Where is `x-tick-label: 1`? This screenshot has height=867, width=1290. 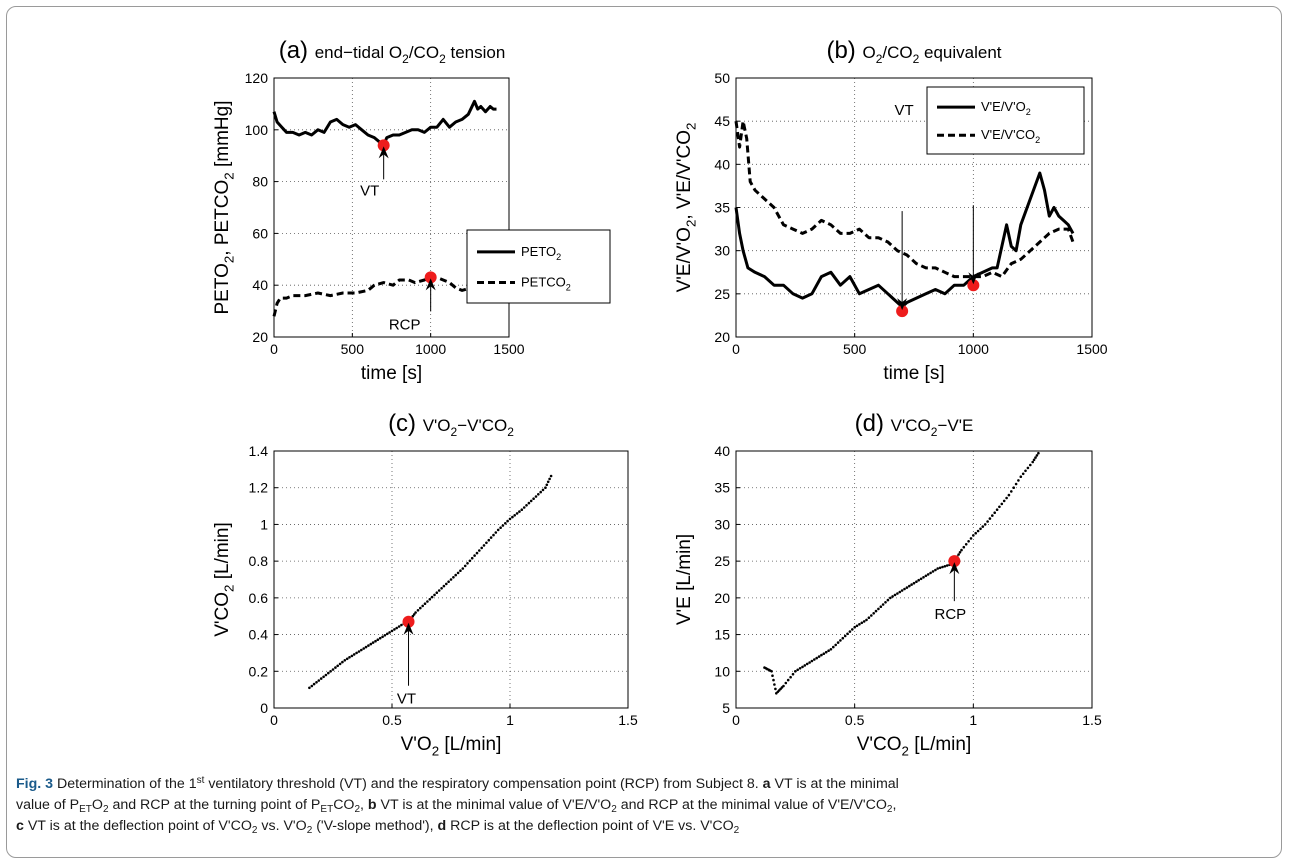
x-tick-label: 1 is located at coordinates (510, 720).